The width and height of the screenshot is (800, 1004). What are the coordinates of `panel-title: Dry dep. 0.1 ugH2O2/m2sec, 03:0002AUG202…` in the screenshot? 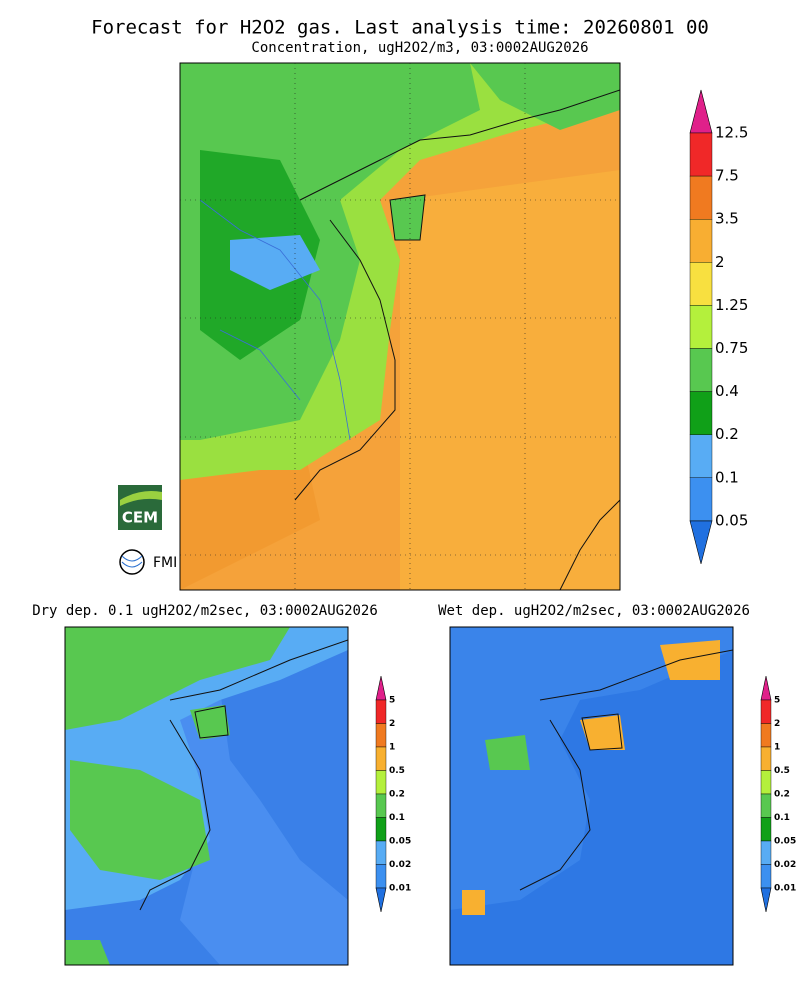 It's located at (205, 611).